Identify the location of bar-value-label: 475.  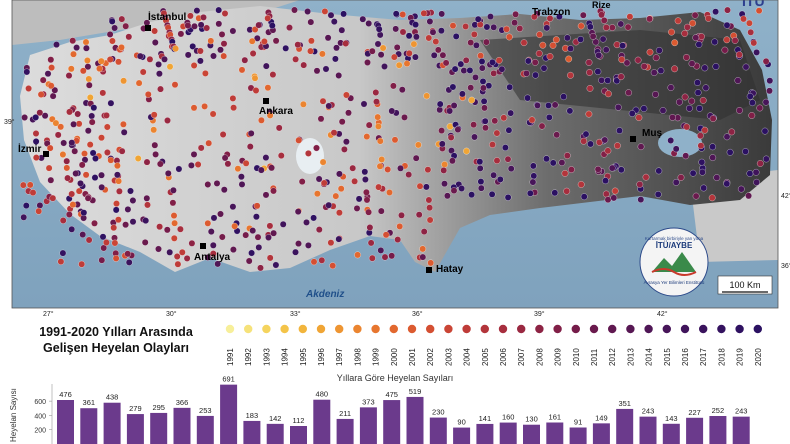
(391, 394).